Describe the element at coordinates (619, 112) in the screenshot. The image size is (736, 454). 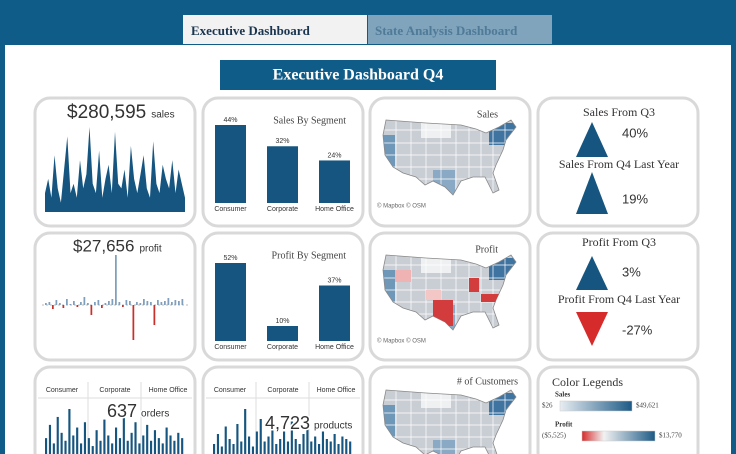
I see `comparison-label: Sales From Q3` at that location.